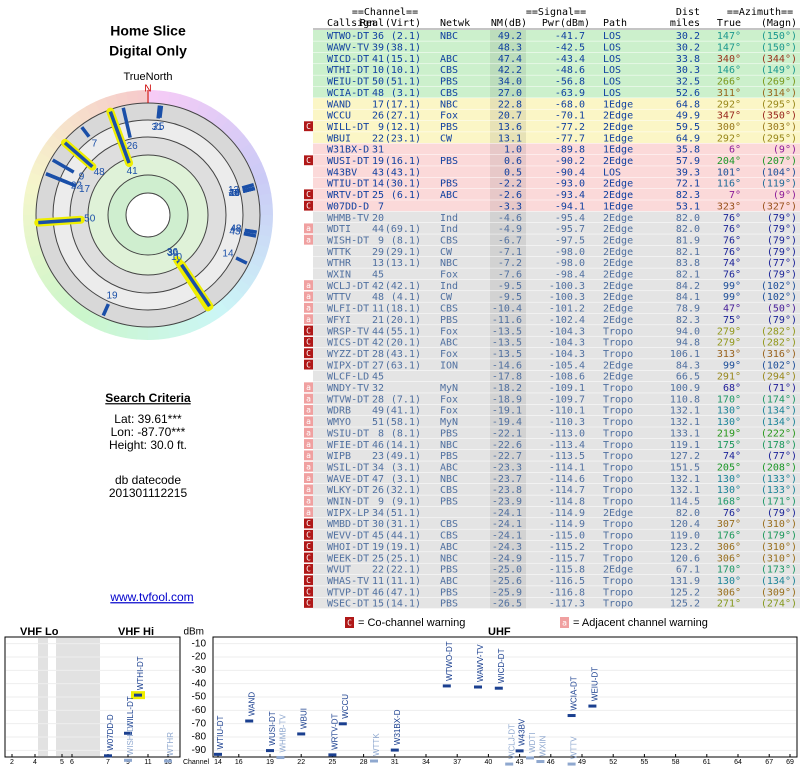 The width and height of the screenshot is (800, 768). Describe the element at coordinates (779, 377) in the screenshot. I see `cell: (294°)` at that location.